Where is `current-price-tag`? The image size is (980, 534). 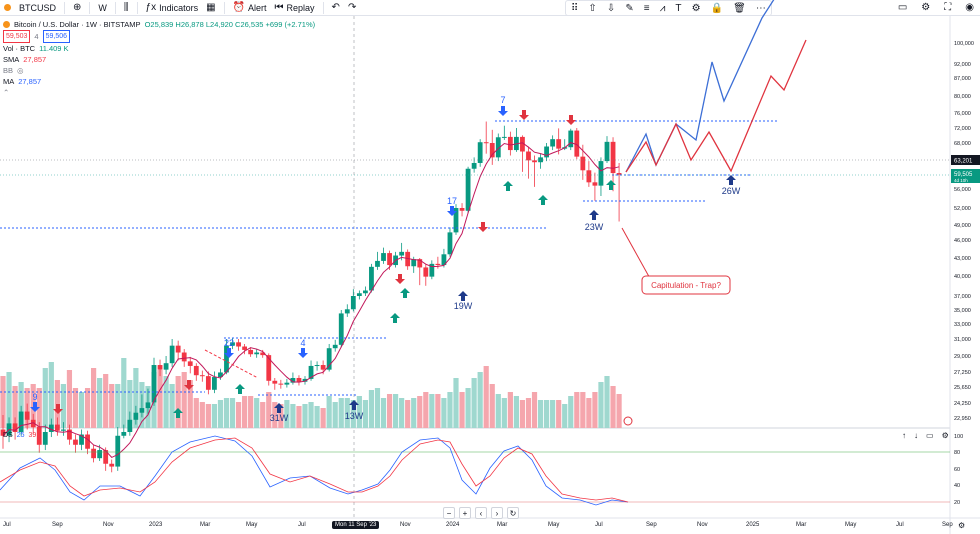 current-price-tag is located at coordinates (965, 176).